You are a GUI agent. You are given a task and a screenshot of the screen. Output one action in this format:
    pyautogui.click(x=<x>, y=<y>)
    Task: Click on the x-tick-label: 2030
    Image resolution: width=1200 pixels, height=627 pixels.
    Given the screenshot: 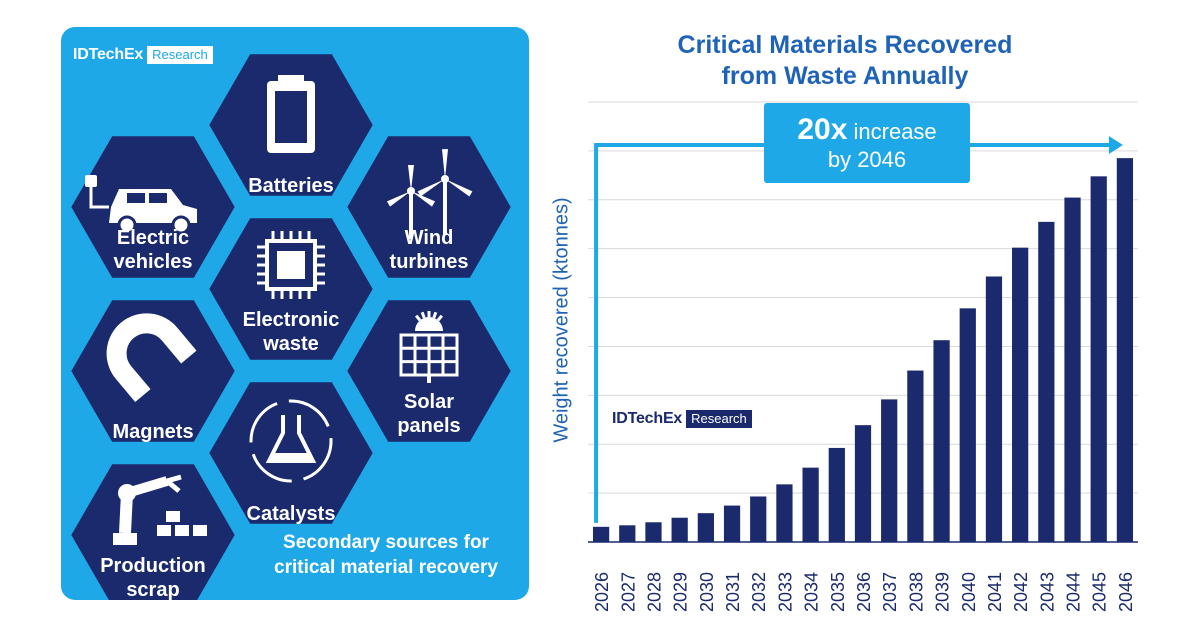 What is the action you would take?
    pyautogui.click(x=707, y=592)
    